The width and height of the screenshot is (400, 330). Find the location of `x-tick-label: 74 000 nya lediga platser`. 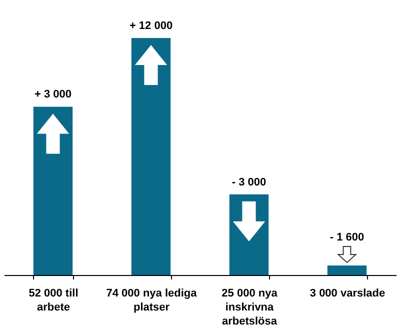

x-tick-label: 74 000 nya lediga platser is located at coordinates (152, 301).